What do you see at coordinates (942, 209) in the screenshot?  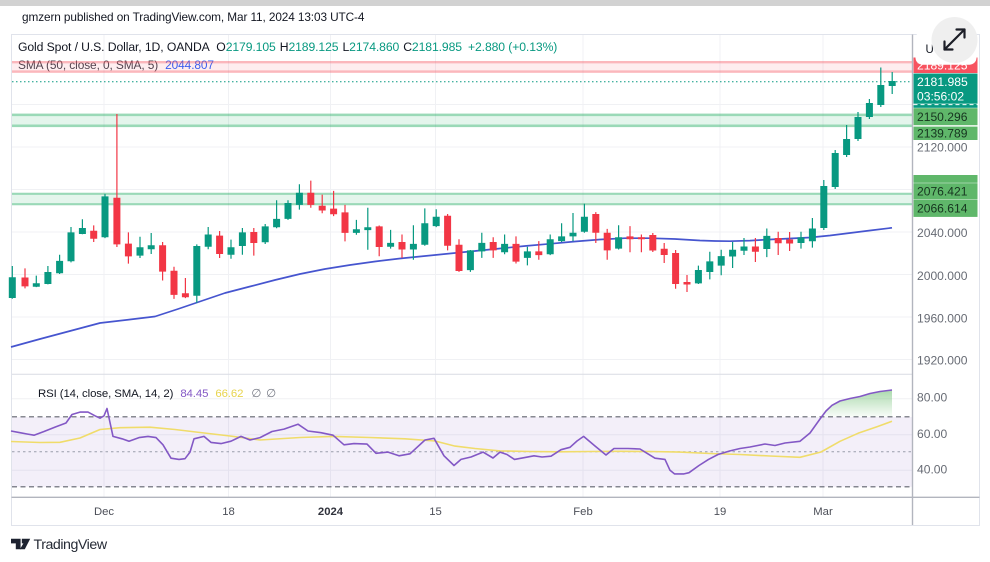 I see `svg-text: 2066.614` at bounding box center [942, 209].